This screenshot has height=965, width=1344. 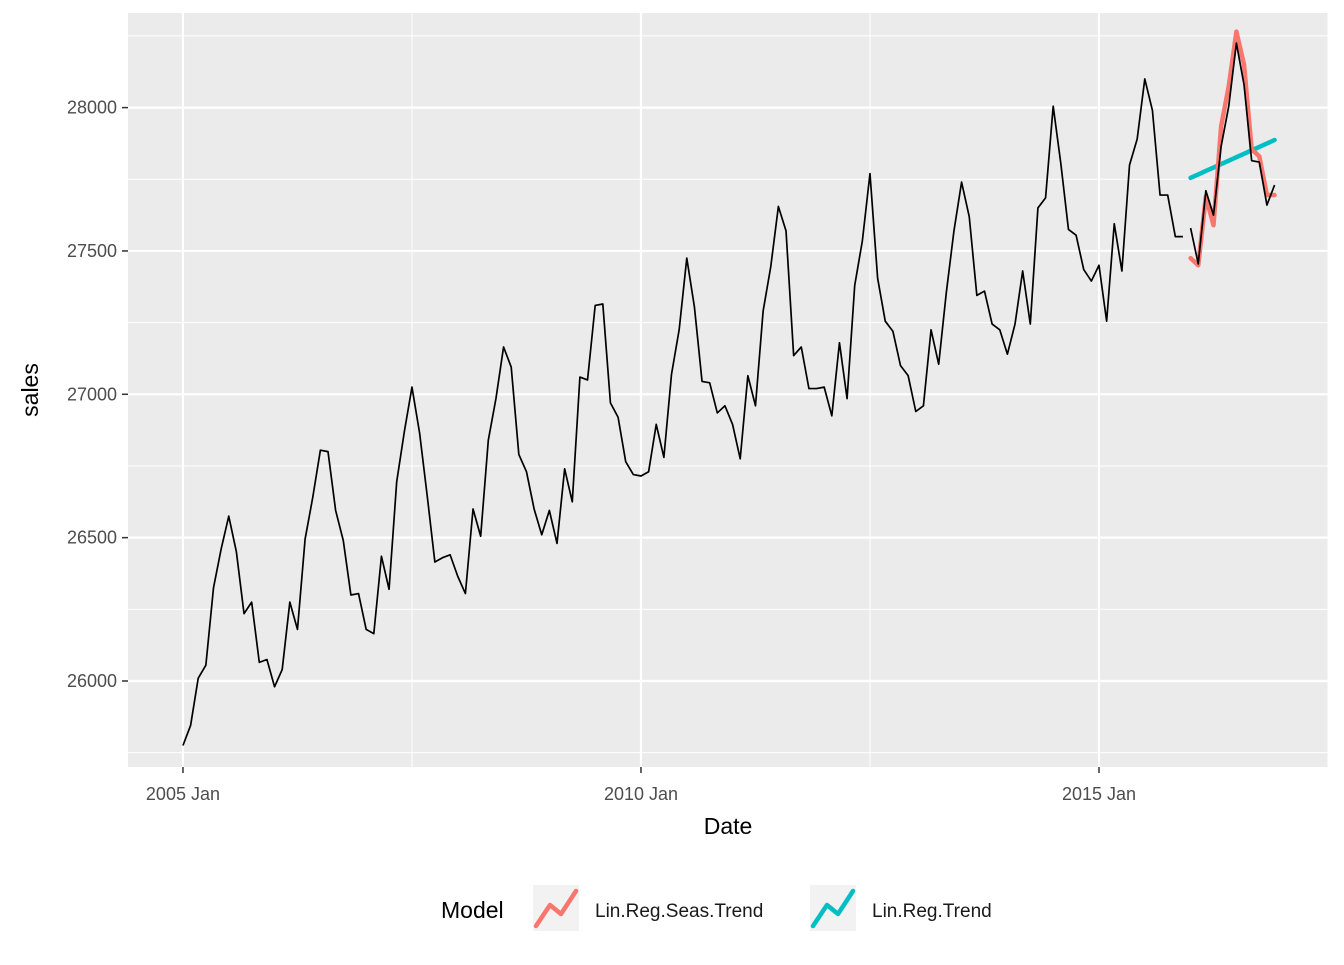 What do you see at coordinates (641, 794) in the screenshot?
I see `x-tick-label: 2010 Jan` at bounding box center [641, 794].